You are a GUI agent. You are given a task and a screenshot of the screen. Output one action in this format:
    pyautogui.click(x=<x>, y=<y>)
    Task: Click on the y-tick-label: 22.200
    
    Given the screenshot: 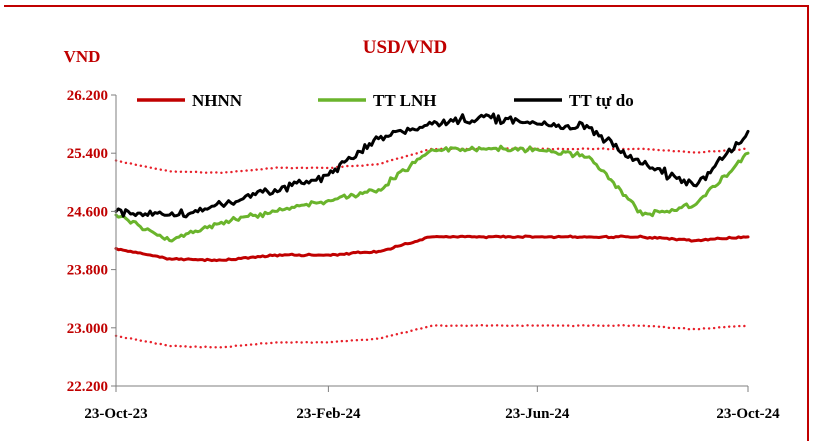 What is the action you would take?
    pyautogui.click(x=87, y=387)
    